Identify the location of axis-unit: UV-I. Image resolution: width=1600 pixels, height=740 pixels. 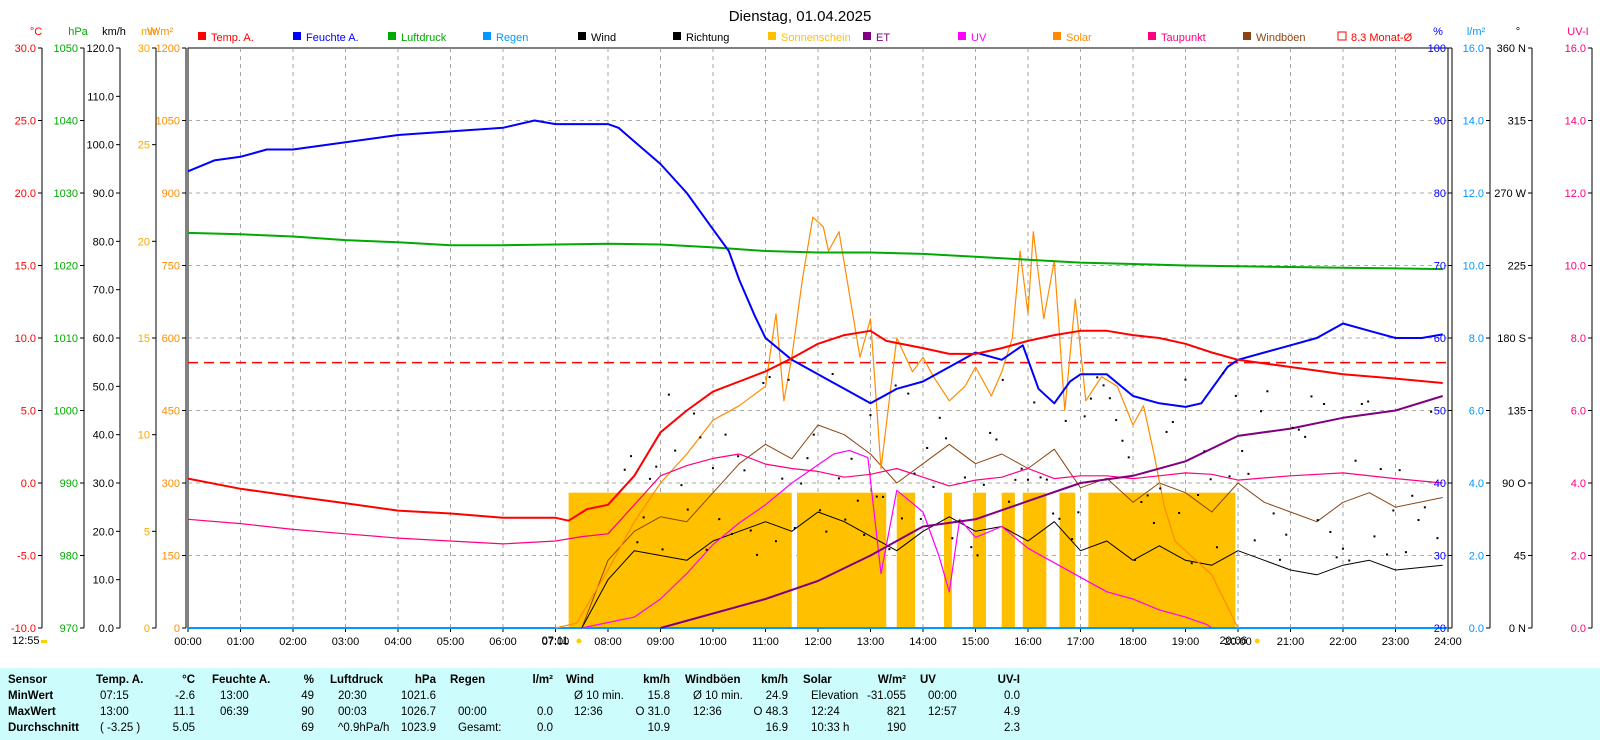
(1577, 32).